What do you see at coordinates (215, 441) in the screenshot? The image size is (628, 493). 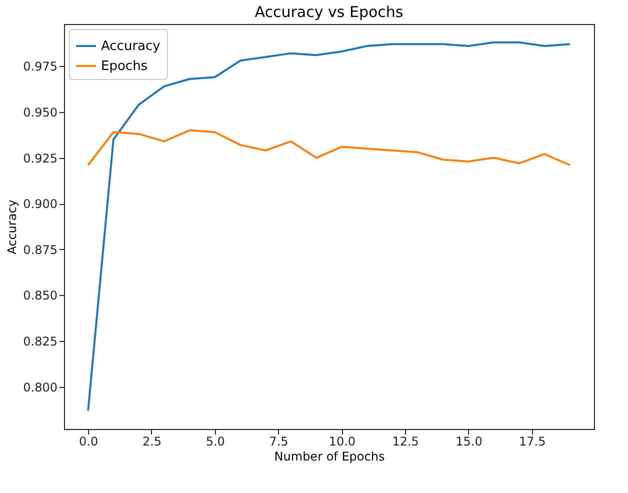 I see `x-tick-label: 5.0` at bounding box center [215, 441].